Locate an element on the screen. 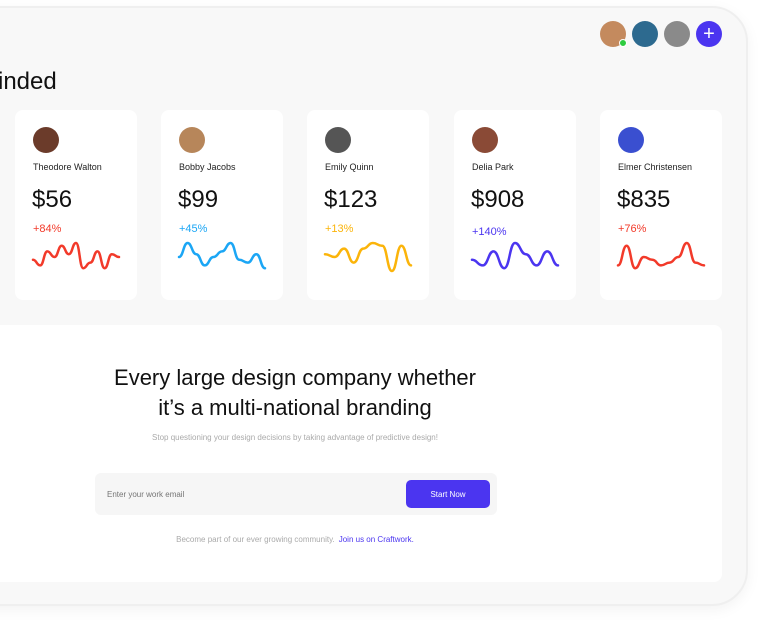  team-avatars: + is located at coordinates (661, 34).